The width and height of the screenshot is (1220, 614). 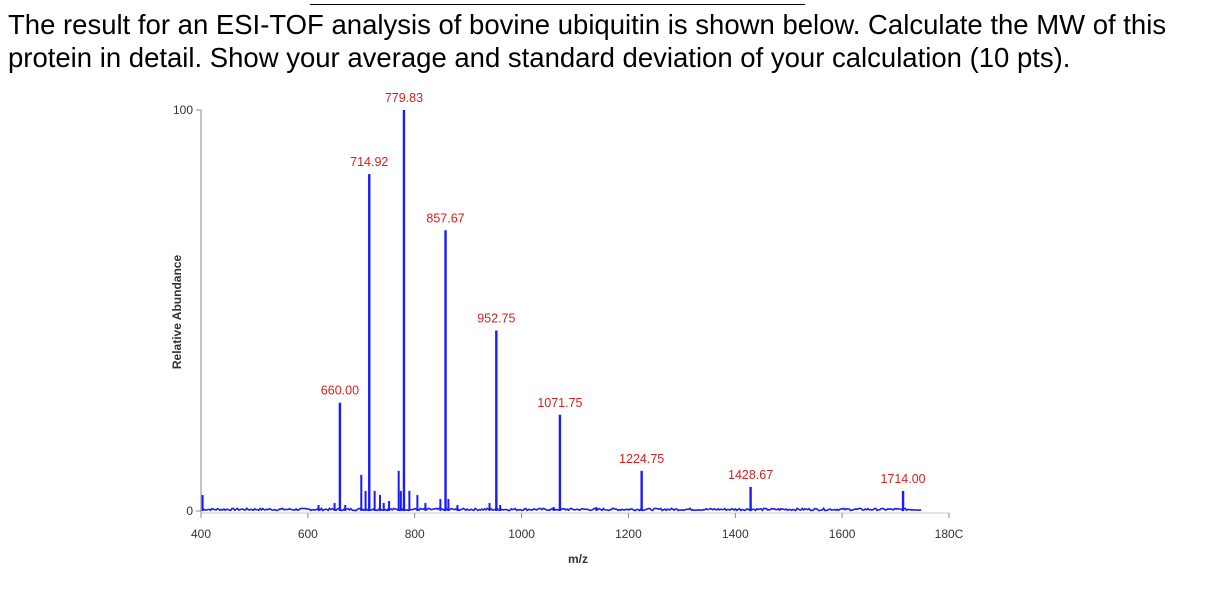 I want to click on peak-label: 952.75, so click(x=496, y=319).